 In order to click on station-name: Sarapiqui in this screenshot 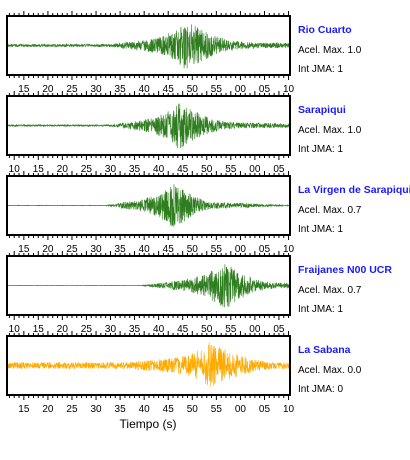, I will do `click(322, 110)`.